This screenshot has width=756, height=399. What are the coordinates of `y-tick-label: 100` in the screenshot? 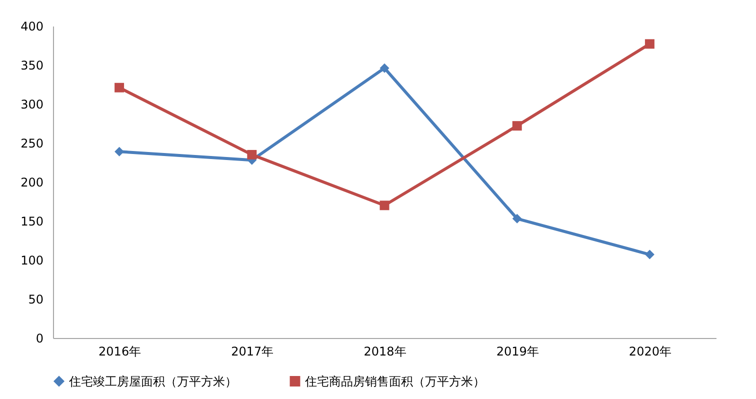 It's located at (32, 261).